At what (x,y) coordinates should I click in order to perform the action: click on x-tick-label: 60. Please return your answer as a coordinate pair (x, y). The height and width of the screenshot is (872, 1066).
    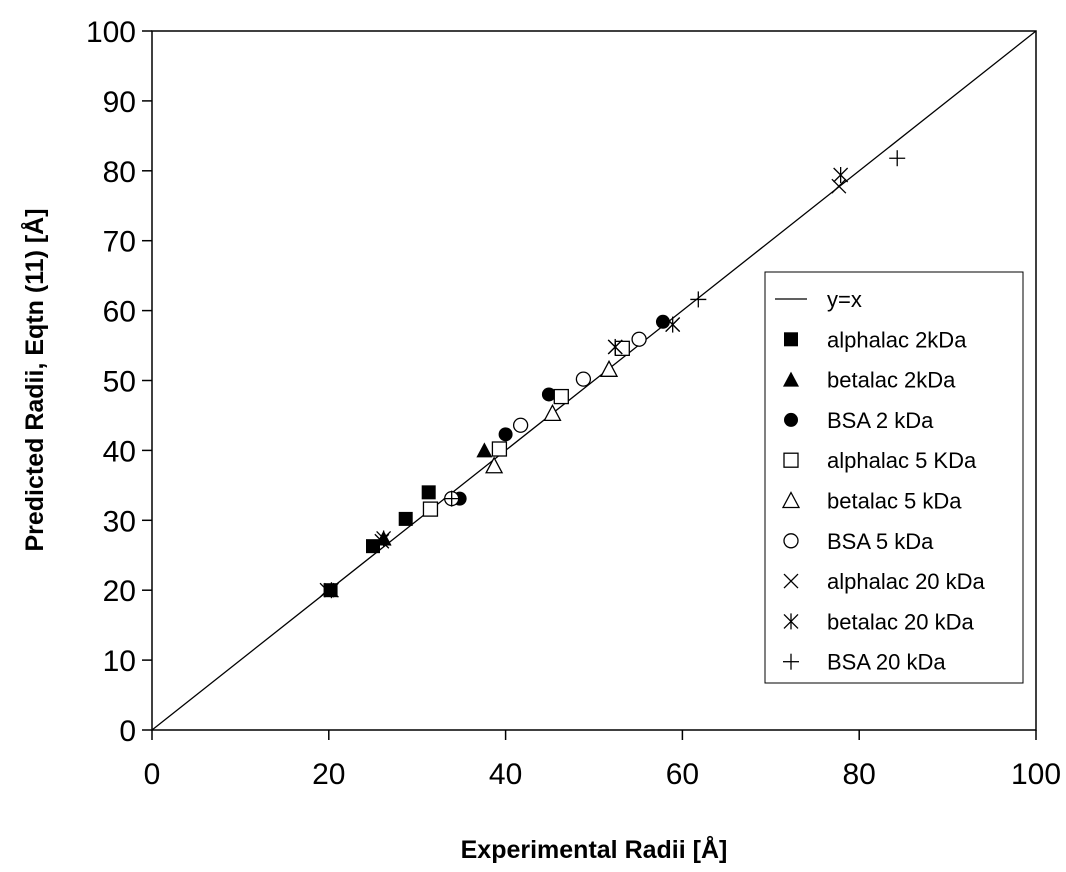
    Looking at the image, I should click on (682, 774).